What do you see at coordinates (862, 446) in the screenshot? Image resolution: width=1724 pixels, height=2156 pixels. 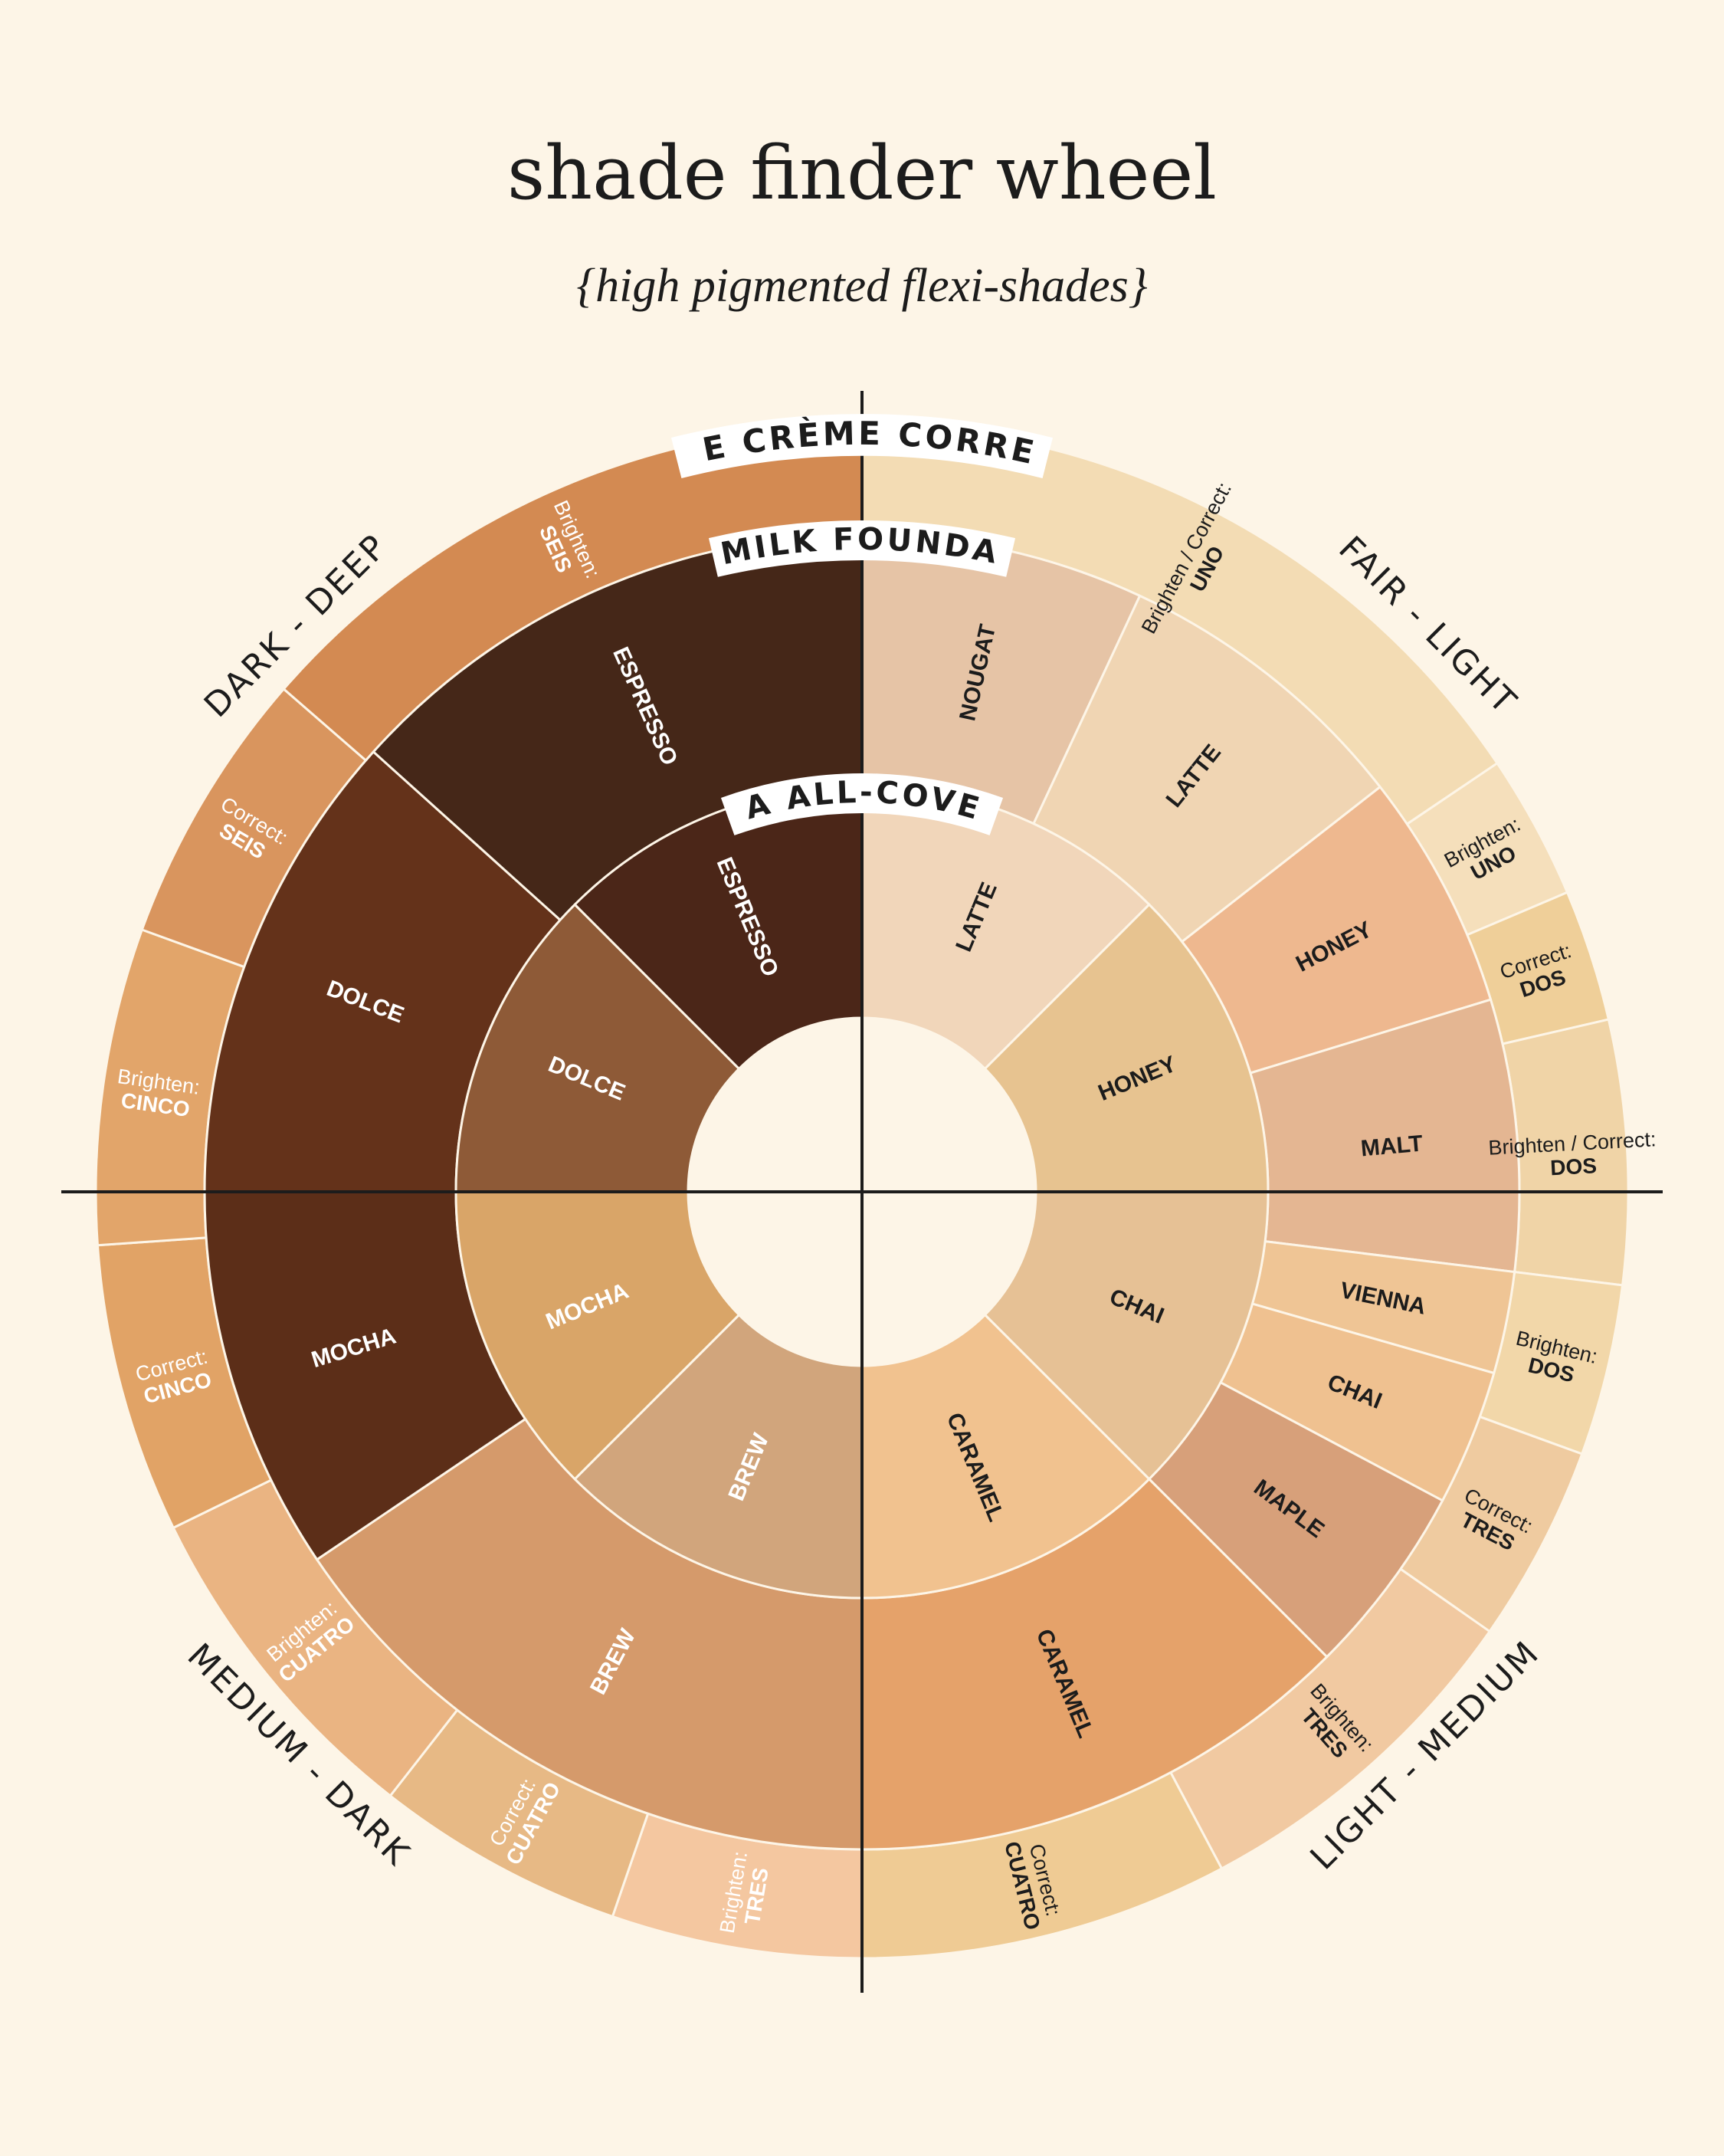 I see `outer-title-band` at bounding box center [862, 446].